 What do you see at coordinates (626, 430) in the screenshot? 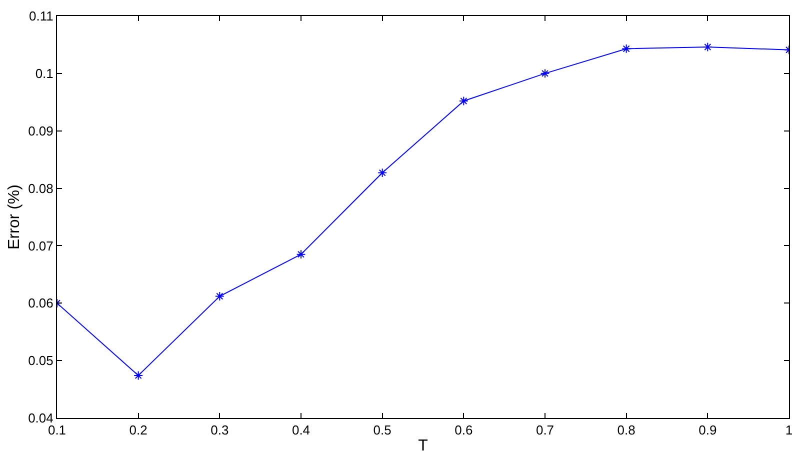
I see `x-tick-label: 0.8` at bounding box center [626, 430].